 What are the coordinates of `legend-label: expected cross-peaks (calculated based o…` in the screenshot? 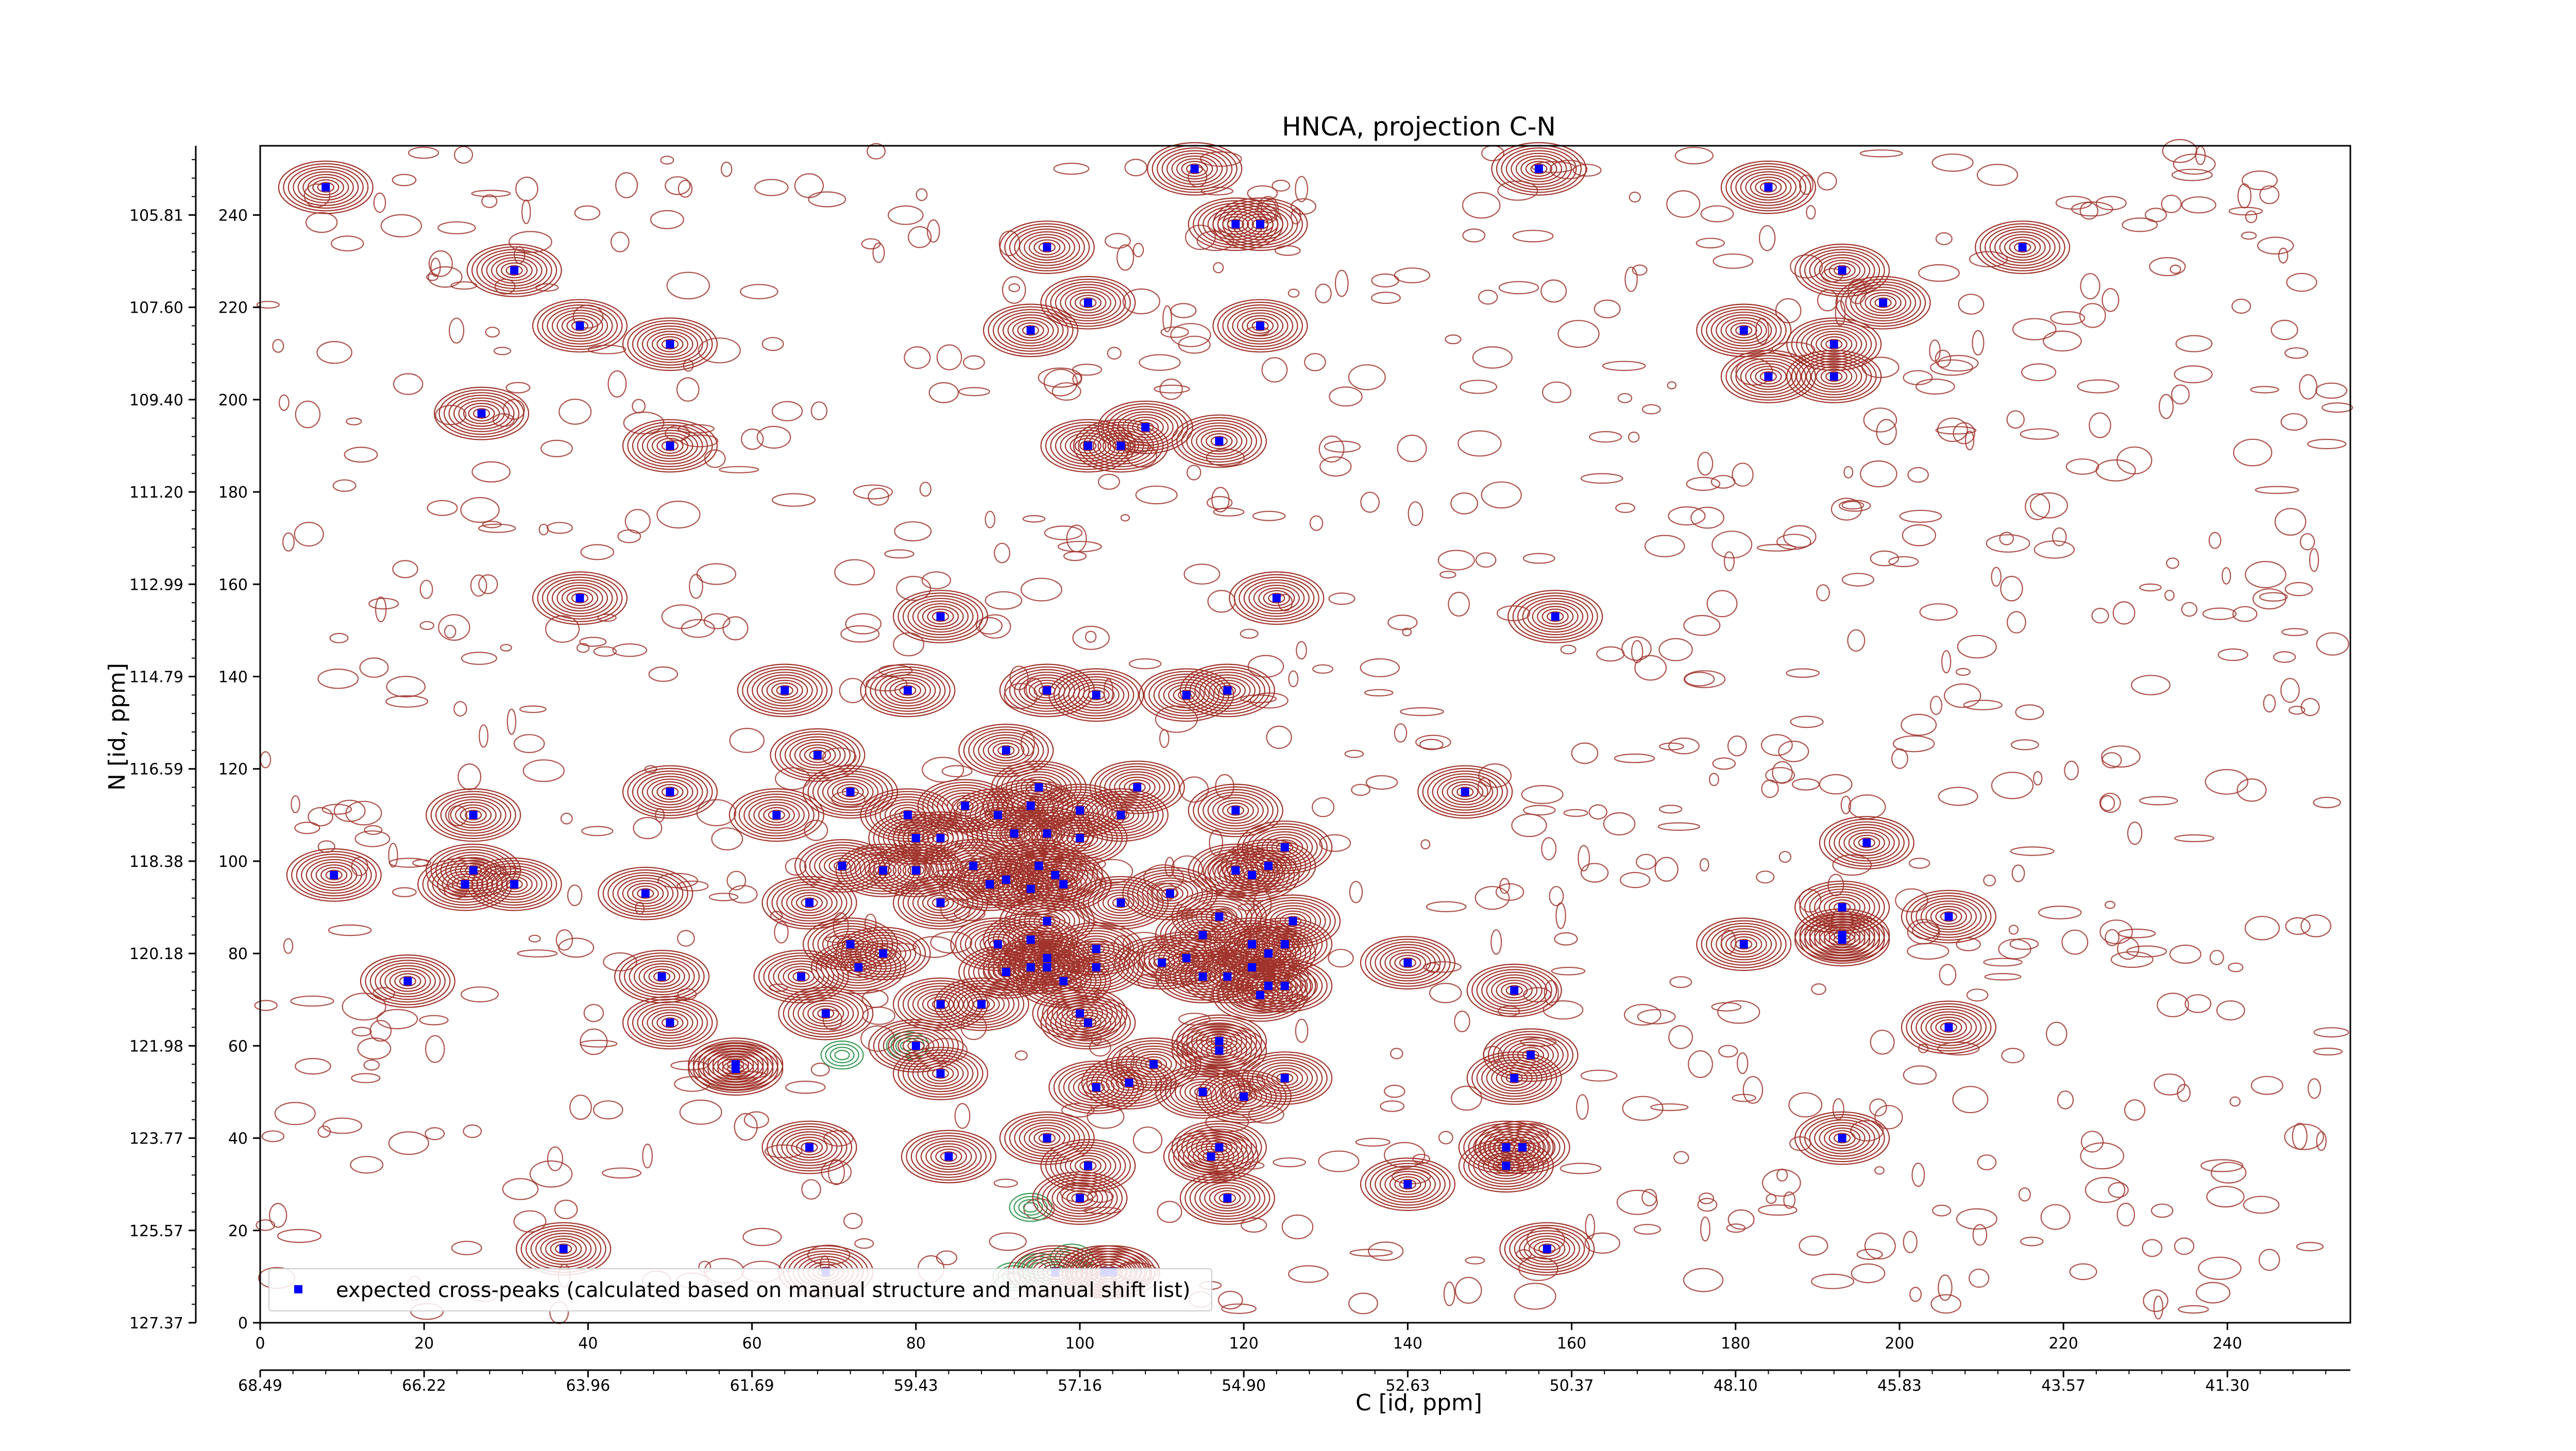 It's located at (763, 1290).